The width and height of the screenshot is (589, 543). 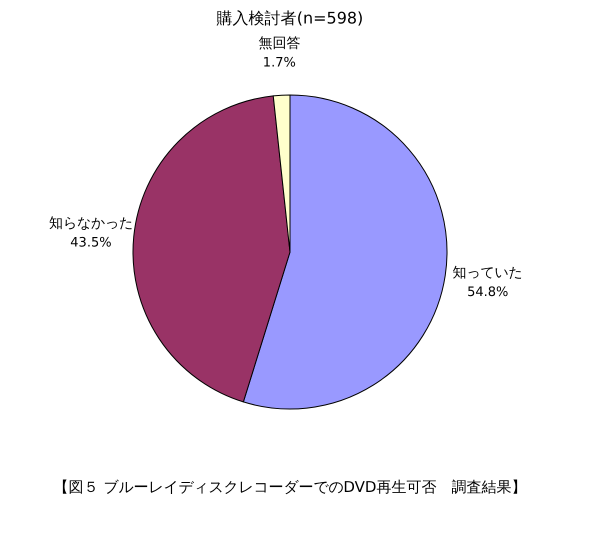 I want to click on data-label: 43.5%, so click(x=91, y=243).